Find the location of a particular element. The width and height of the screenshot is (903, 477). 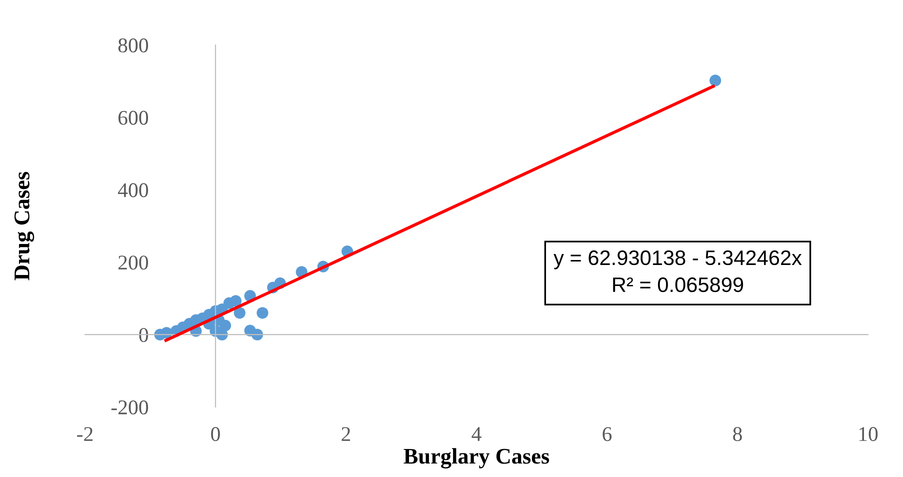

x-tick-label: 2 is located at coordinates (346, 434).